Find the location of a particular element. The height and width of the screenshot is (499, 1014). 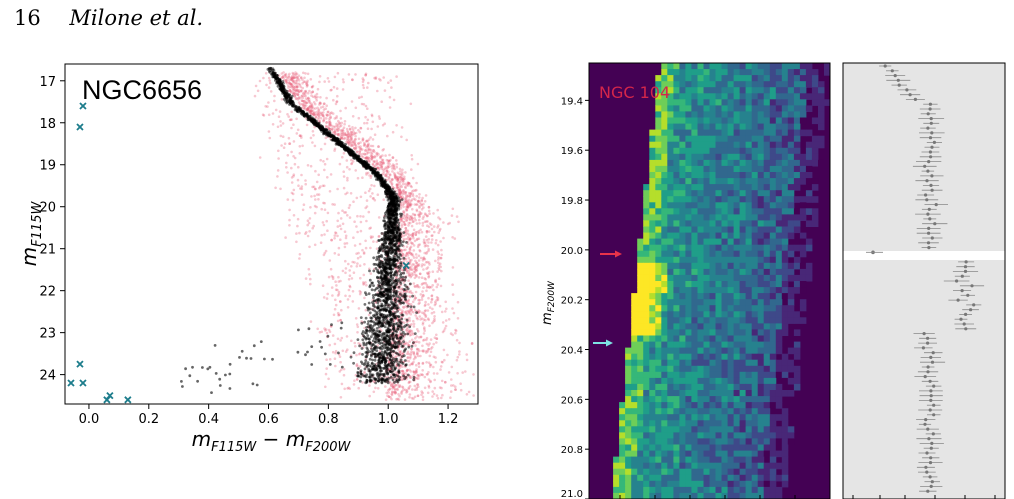

running-author: Milone et al. is located at coordinates (136, 18).